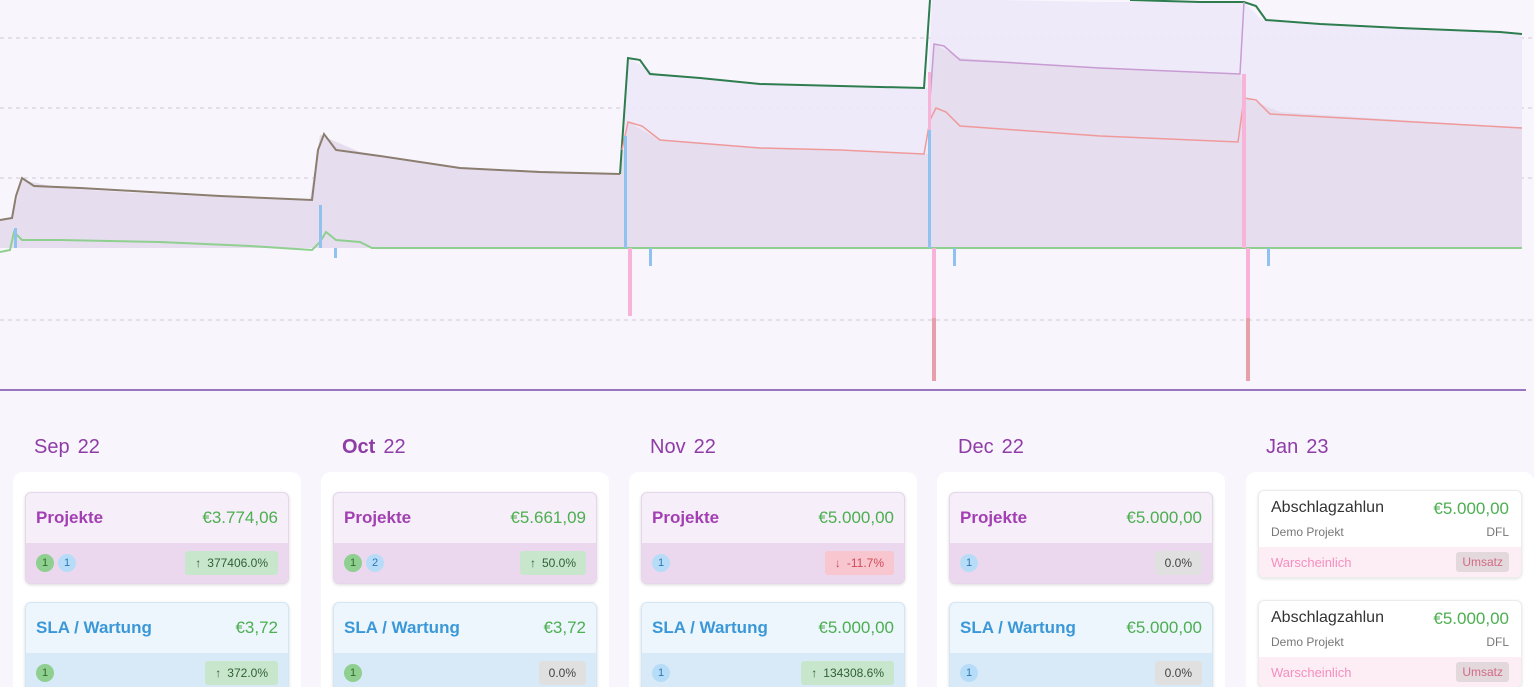 Image resolution: width=1534 pixels, height=687 pixels. Describe the element at coordinates (359, 447) in the screenshot. I see `month-name: Oct` at that location.